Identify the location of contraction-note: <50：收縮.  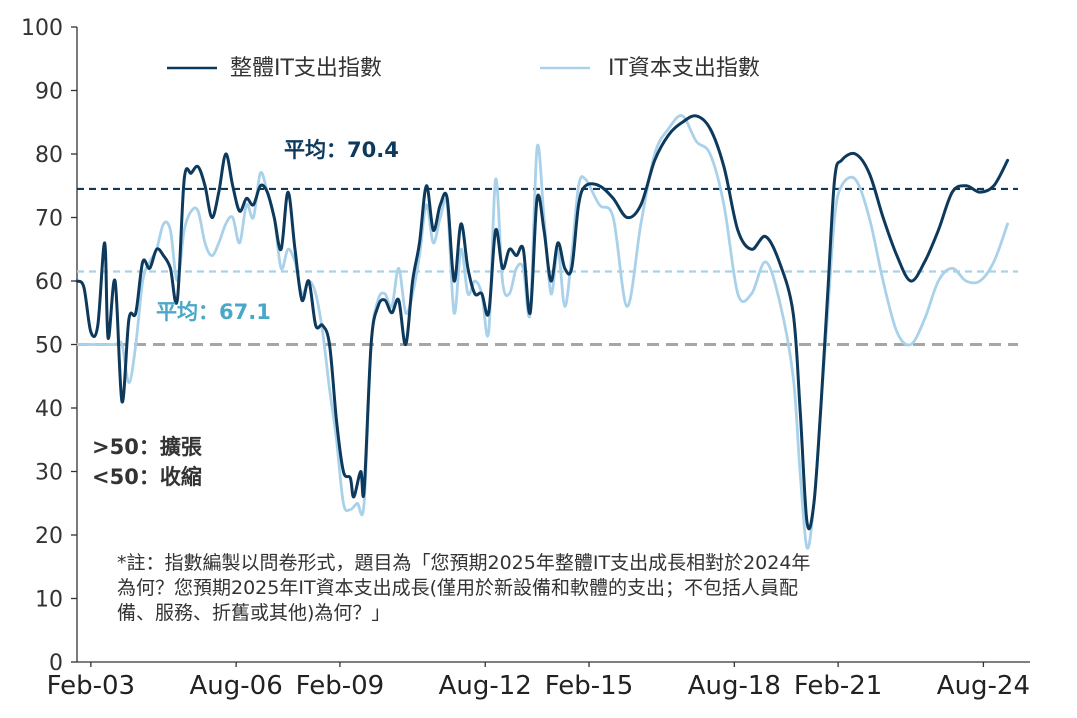
(147, 477).